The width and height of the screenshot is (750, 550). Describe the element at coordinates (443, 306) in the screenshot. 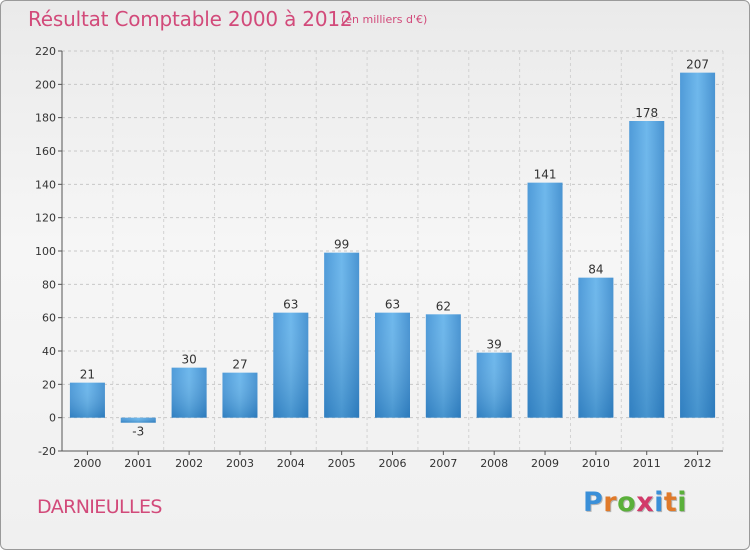

I see `value-label: 62` at that location.